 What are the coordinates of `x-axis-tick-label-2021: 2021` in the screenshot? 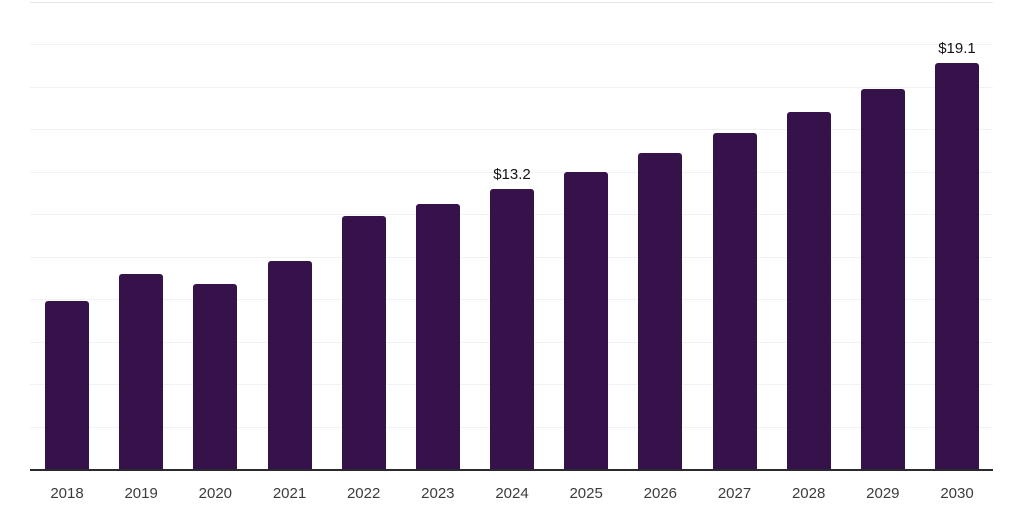 It's located at (289, 493).